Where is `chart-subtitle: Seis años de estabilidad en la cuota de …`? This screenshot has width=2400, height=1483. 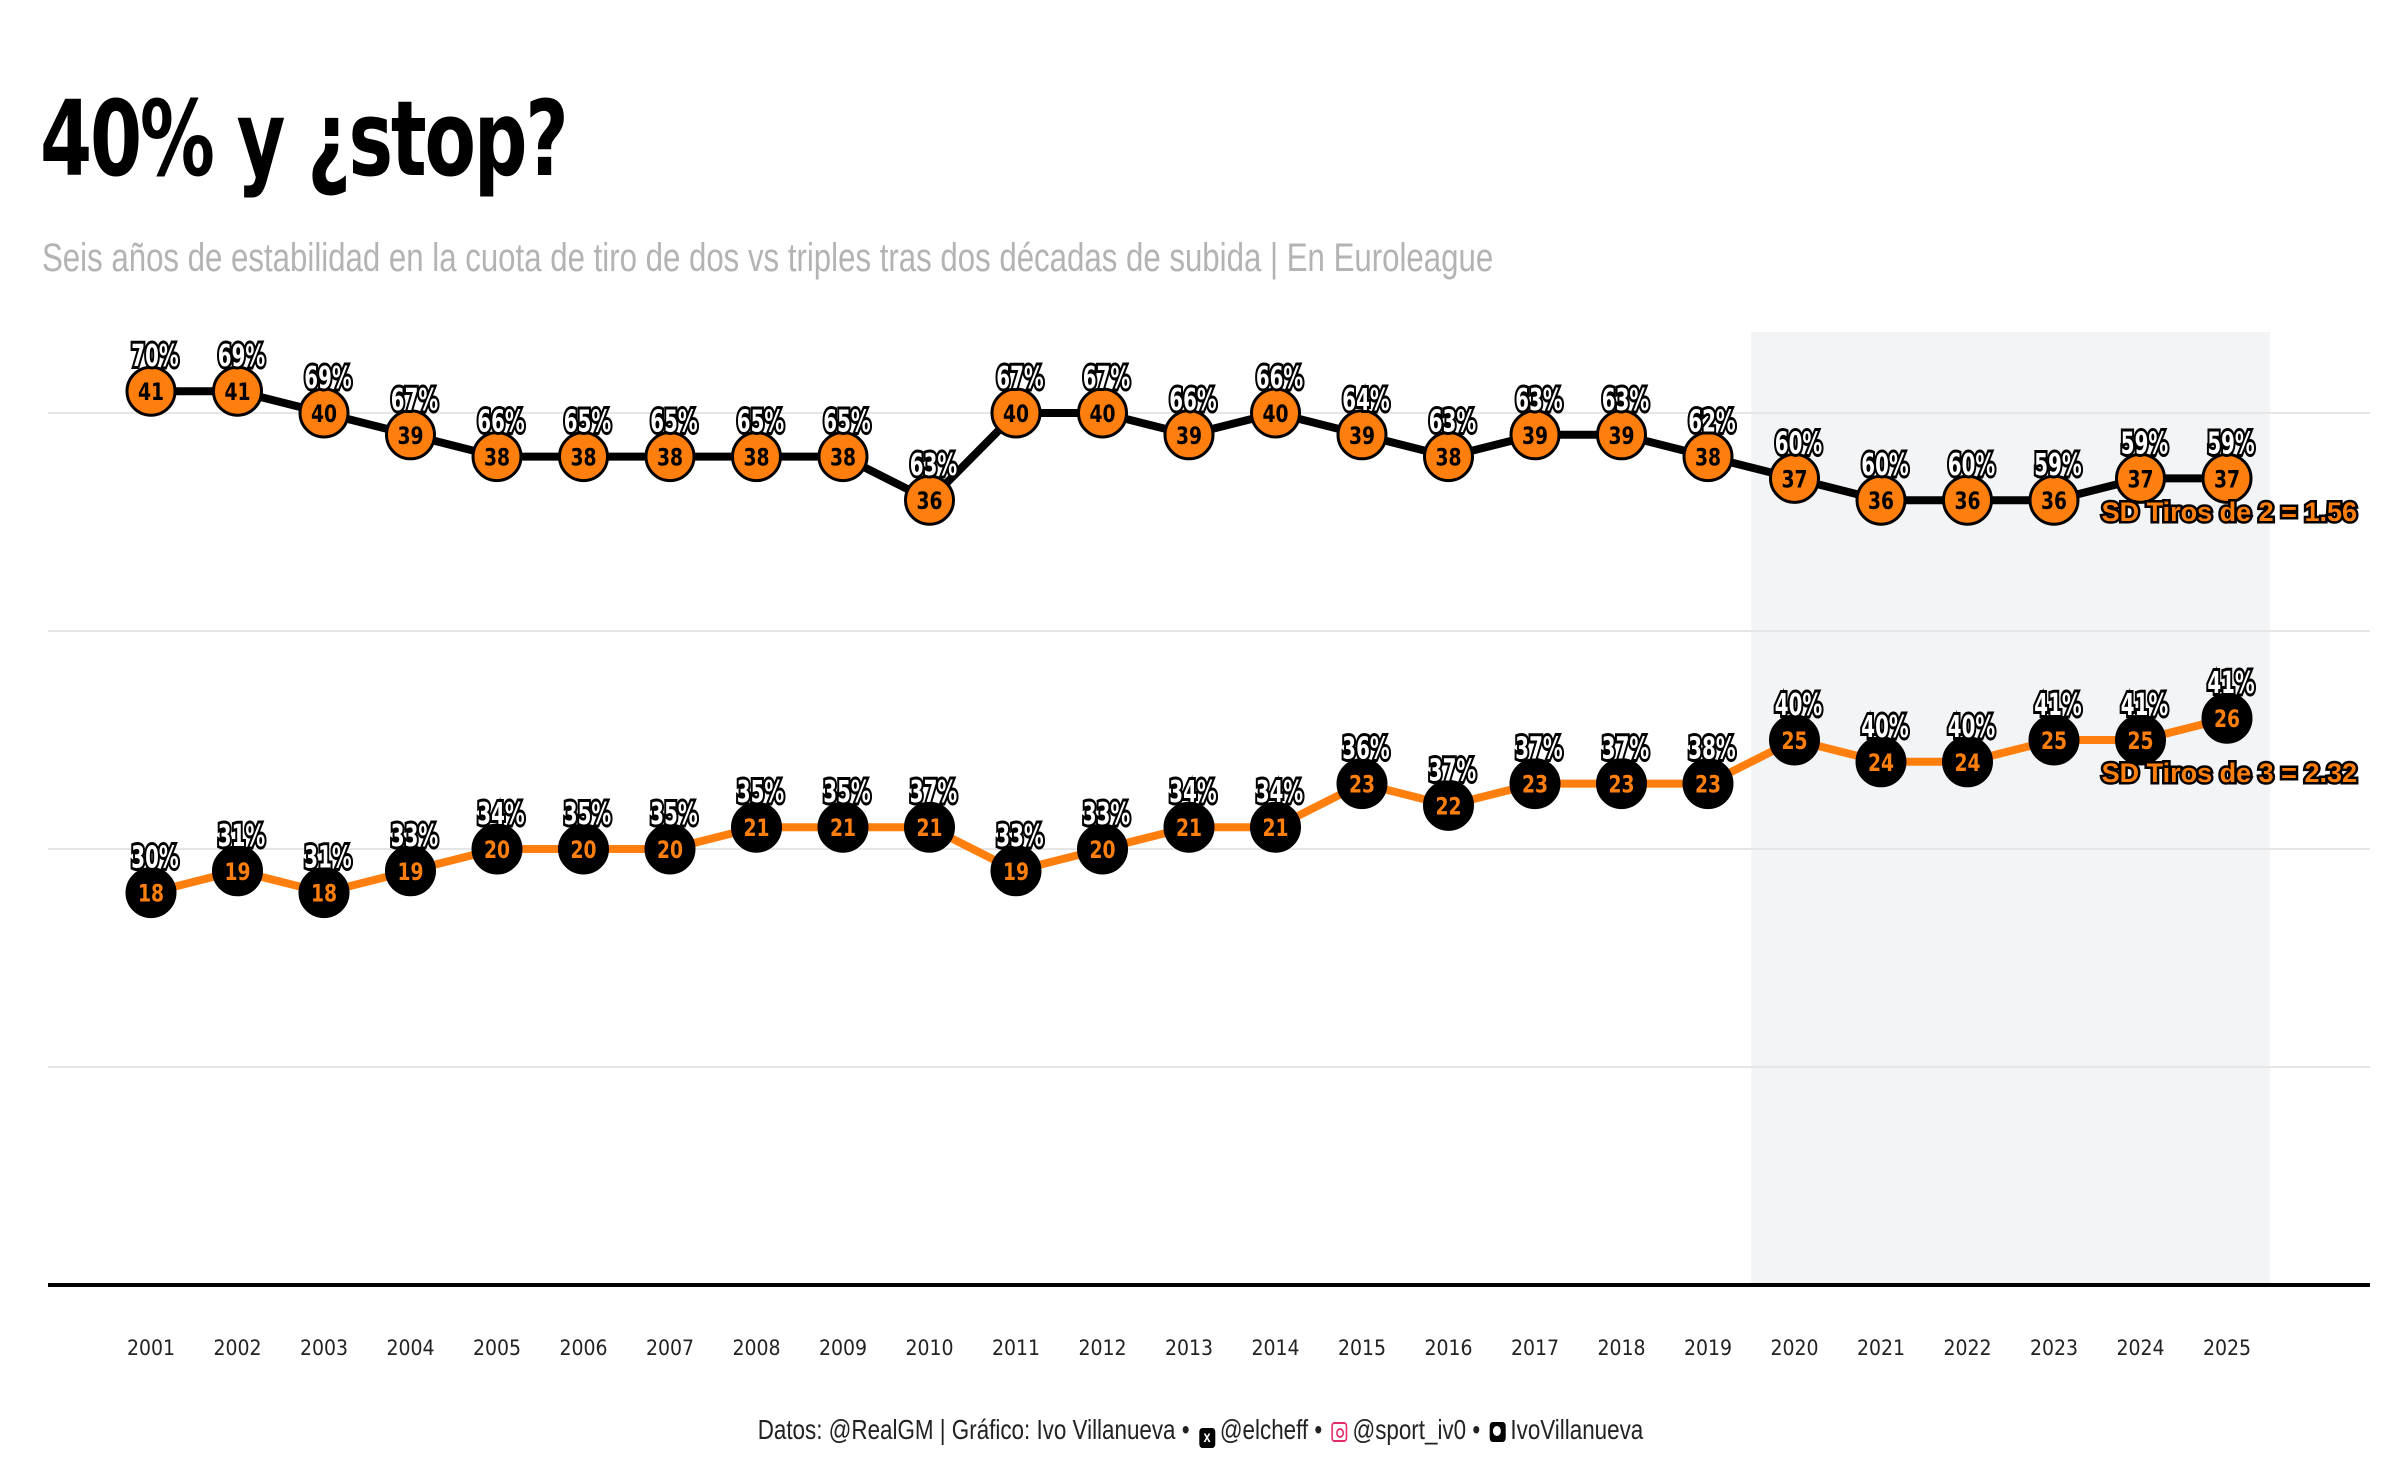 chart-subtitle: Seis años de estabilidad en la cuota de … is located at coordinates (768, 258).